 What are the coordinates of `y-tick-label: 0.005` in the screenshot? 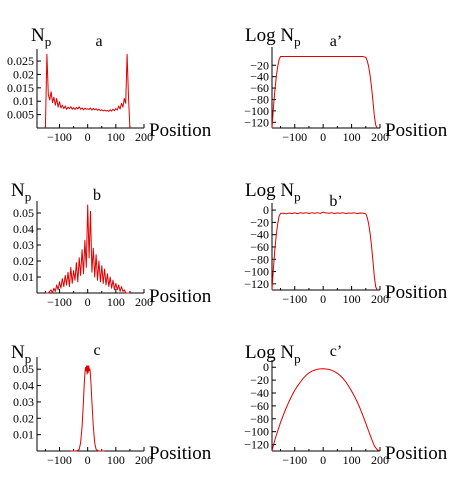 It's located at (20, 115).